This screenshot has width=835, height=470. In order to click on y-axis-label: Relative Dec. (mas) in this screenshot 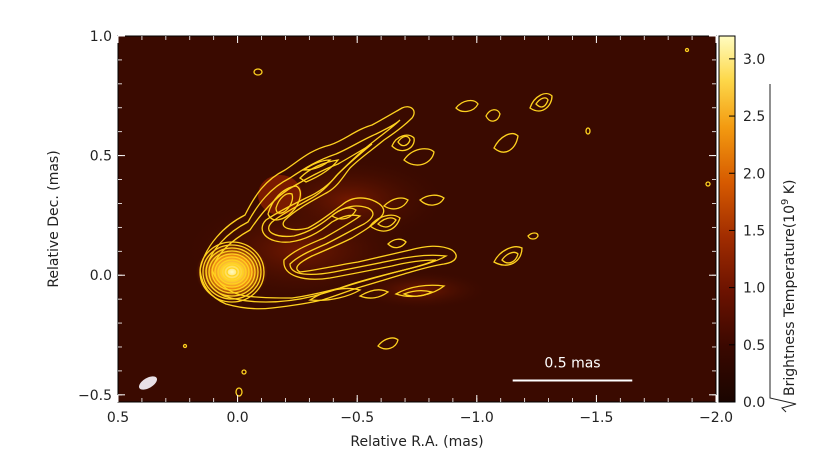, I will do `click(54, 218)`.